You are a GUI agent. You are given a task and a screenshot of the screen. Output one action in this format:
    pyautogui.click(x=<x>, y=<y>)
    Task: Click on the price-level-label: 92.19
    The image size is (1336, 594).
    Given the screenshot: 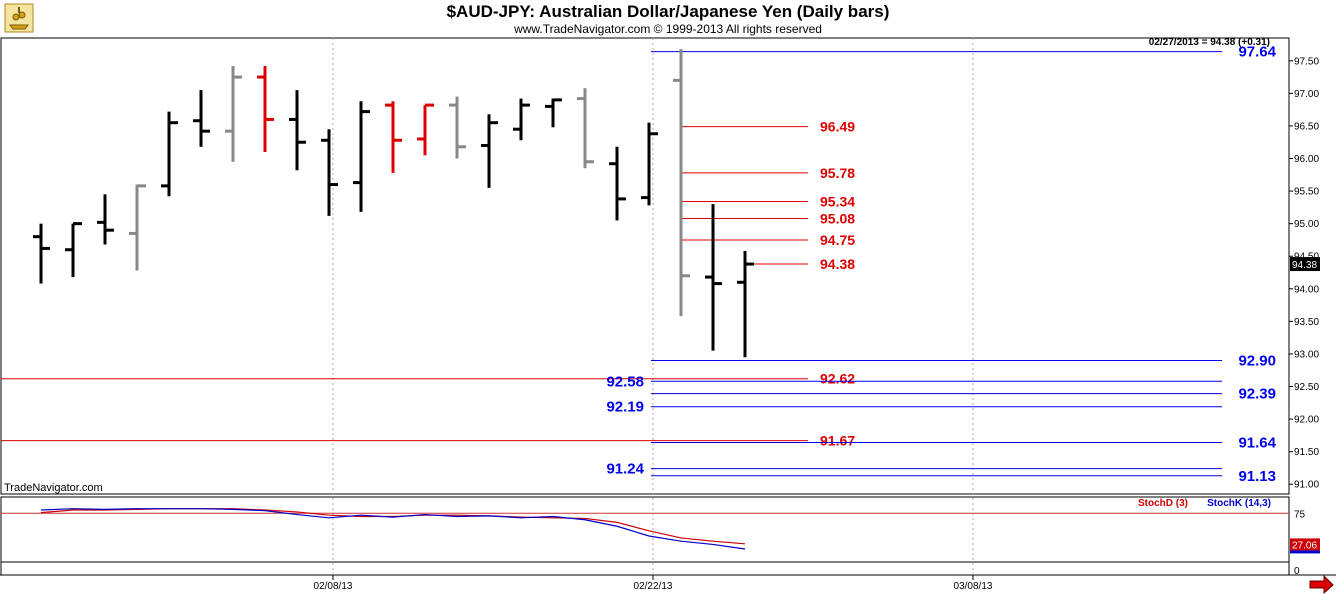 What is the action you would take?
    pyautogui.click(x=625, y=407)
    